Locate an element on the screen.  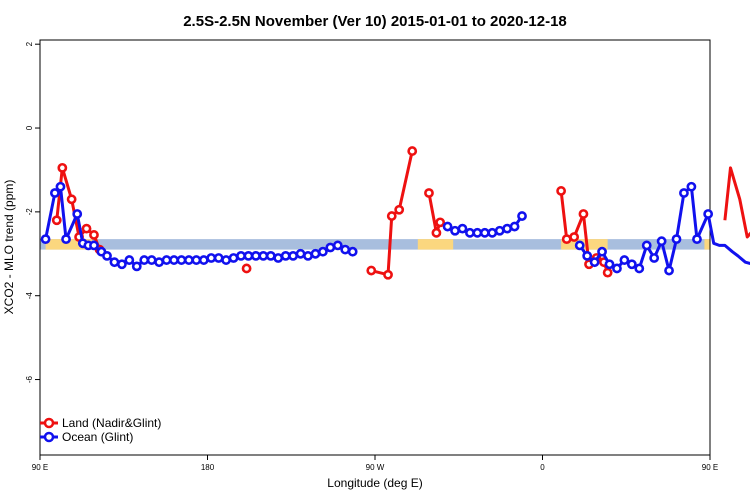
y-tick-label: 0 is located at coordinates (29, 127).